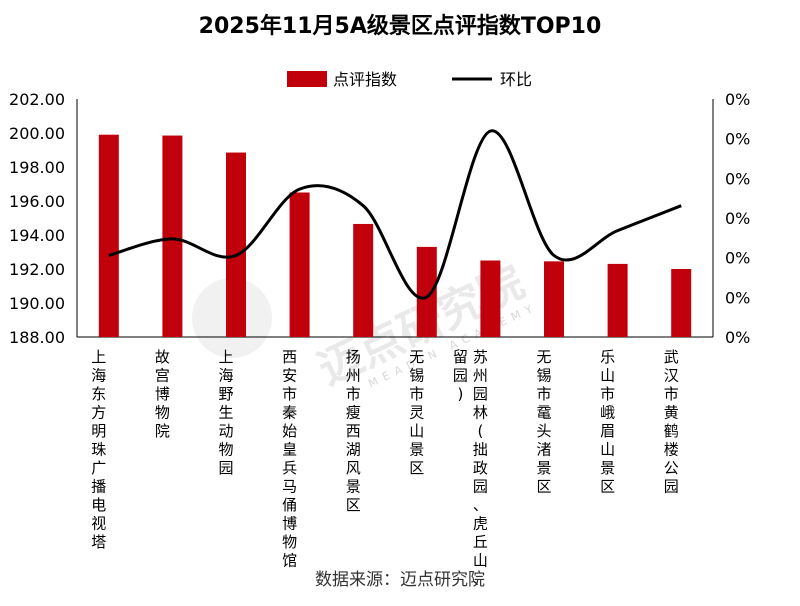  I want to click on category-label-char: 灵, so click(416, 413).